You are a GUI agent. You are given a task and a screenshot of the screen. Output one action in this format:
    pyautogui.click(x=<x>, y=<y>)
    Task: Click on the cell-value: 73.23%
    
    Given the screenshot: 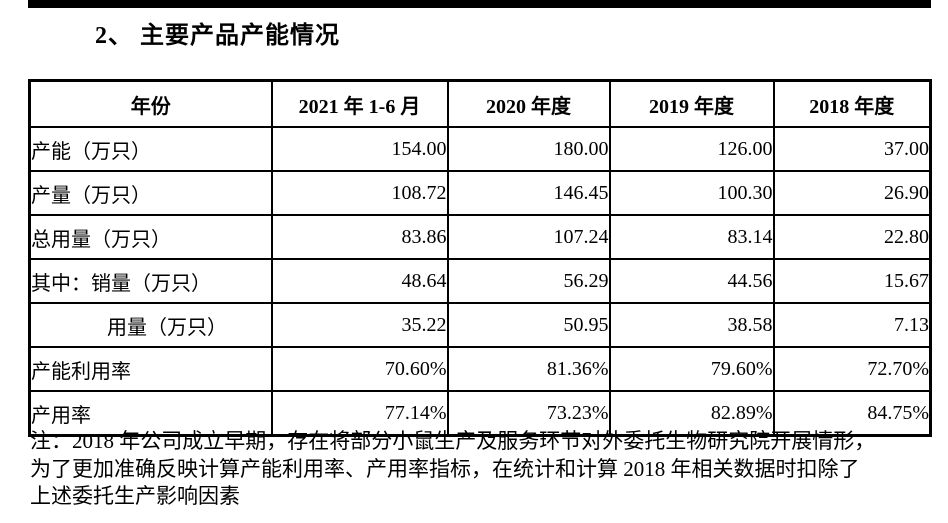 What is the action you would take?
    pyautogui.click(x=528, y=413)
    